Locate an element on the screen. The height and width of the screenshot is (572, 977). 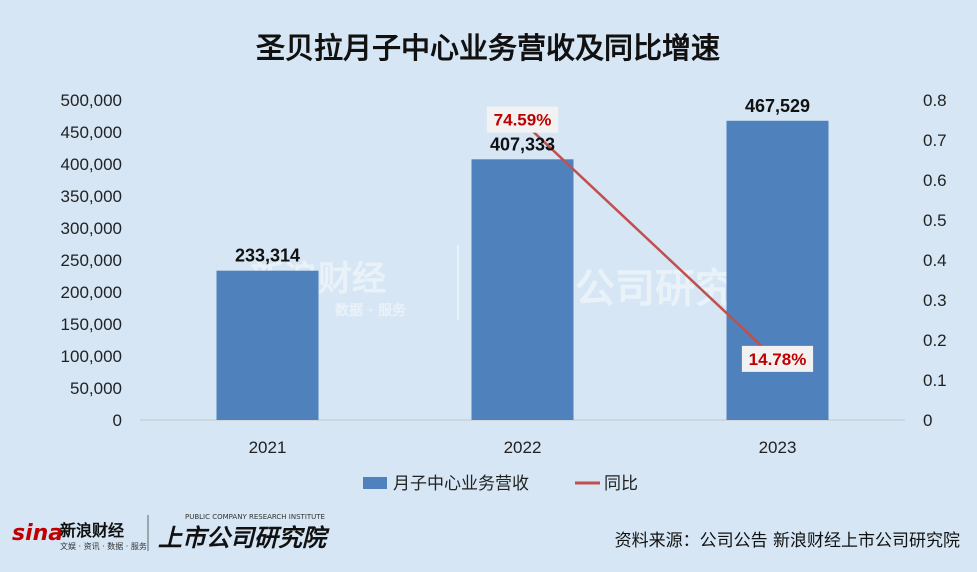
x-tick-label: 2023 is located at coordinates (778, 447).